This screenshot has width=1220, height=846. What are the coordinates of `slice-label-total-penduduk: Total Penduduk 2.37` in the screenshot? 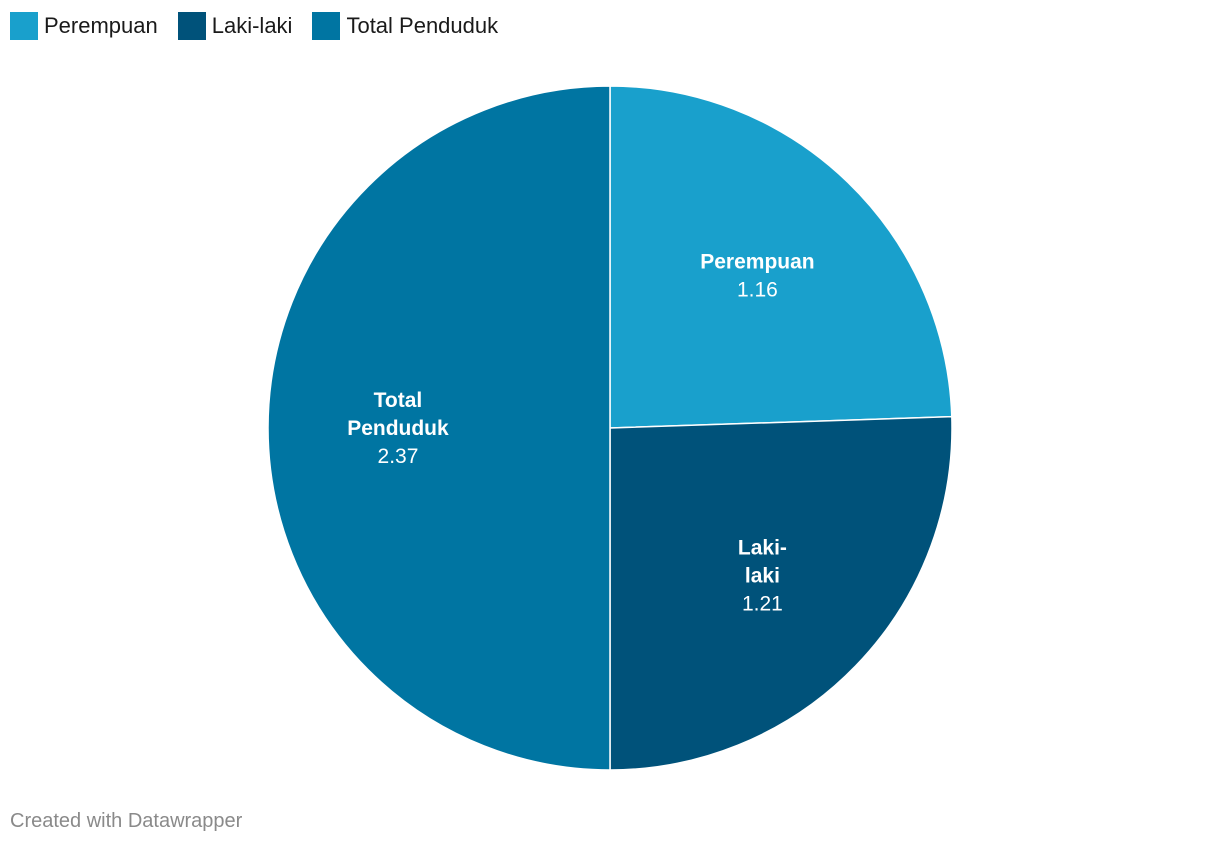 It's located at (398, 428).